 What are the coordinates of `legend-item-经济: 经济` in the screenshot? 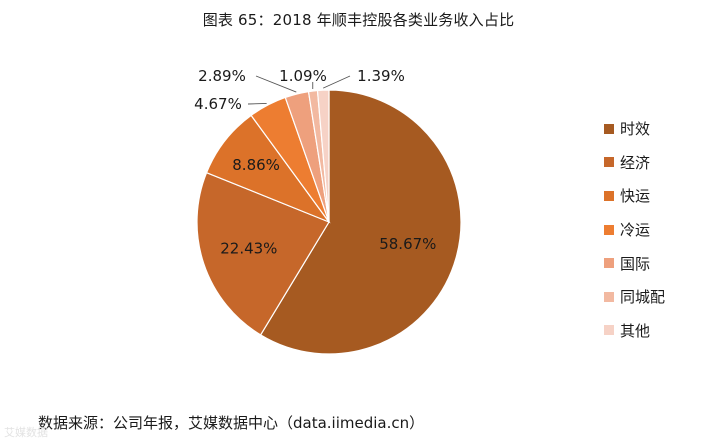 It's located at (634, 163).